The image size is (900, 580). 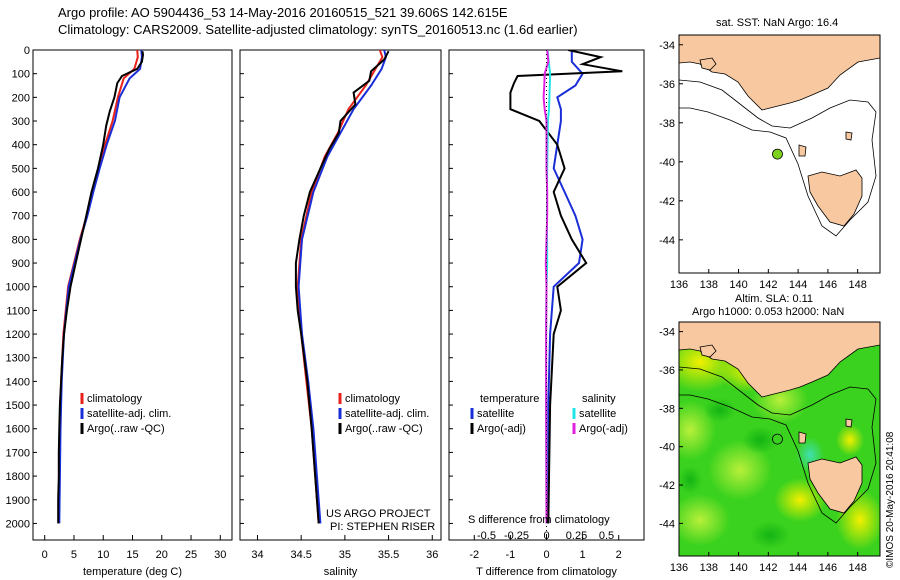 I want to click on legend-label: climatology, so click(x=115, y=399).